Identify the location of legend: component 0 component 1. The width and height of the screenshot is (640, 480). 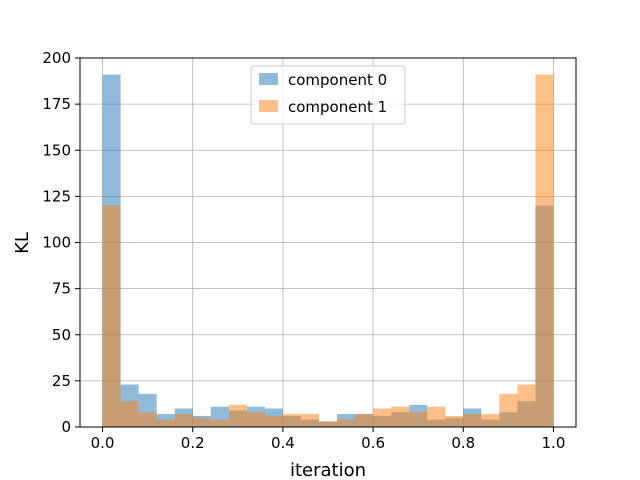
(328, 95).